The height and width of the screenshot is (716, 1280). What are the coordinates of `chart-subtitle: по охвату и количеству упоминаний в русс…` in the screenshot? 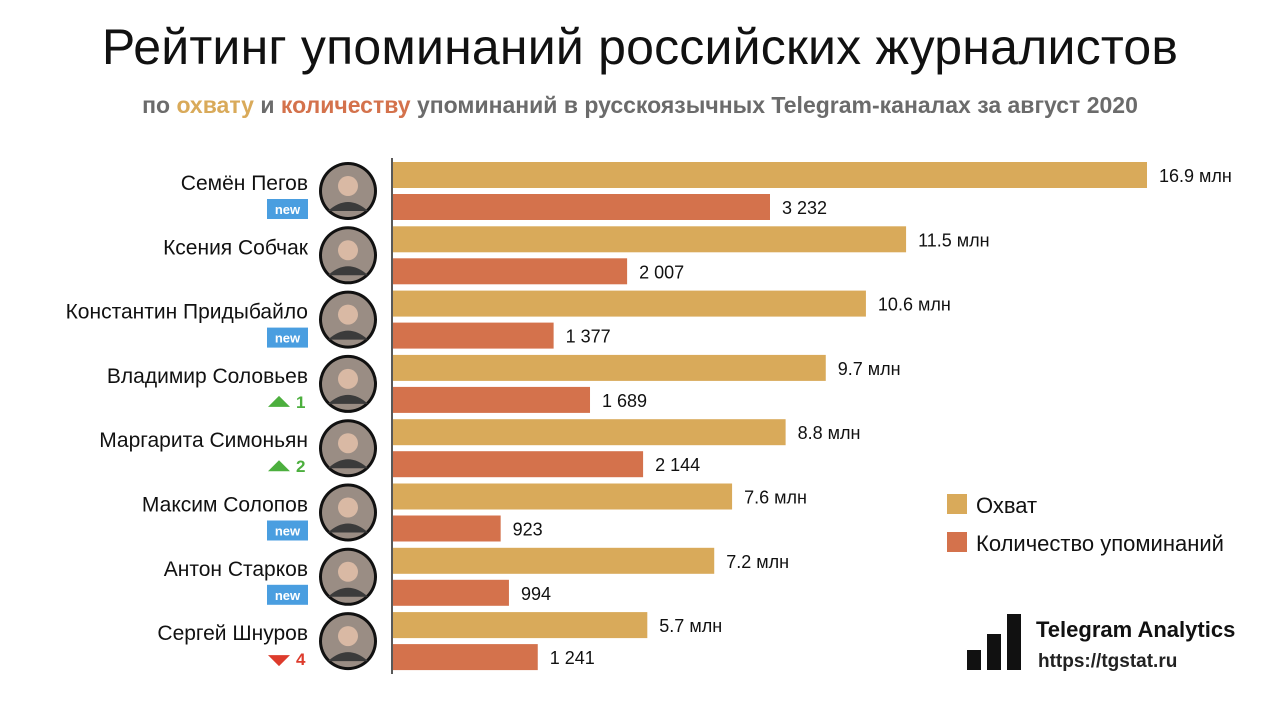 It's located at (640, 105).